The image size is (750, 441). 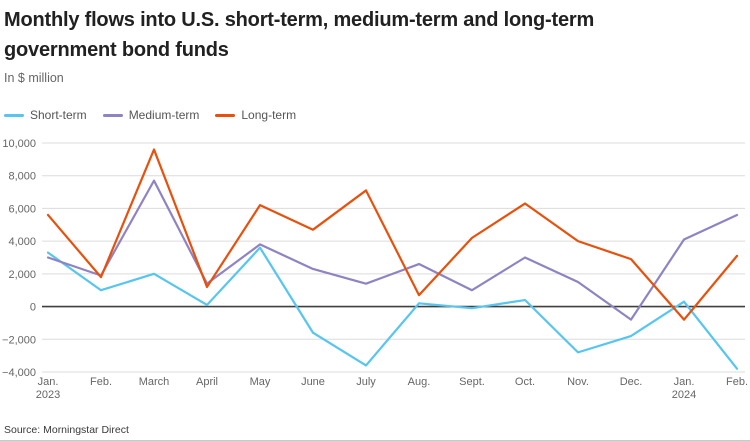 What do you see at coordinates (366, 382) in the screenshot?
I see `x-tick-label: July` at bounding box center [366, 382].